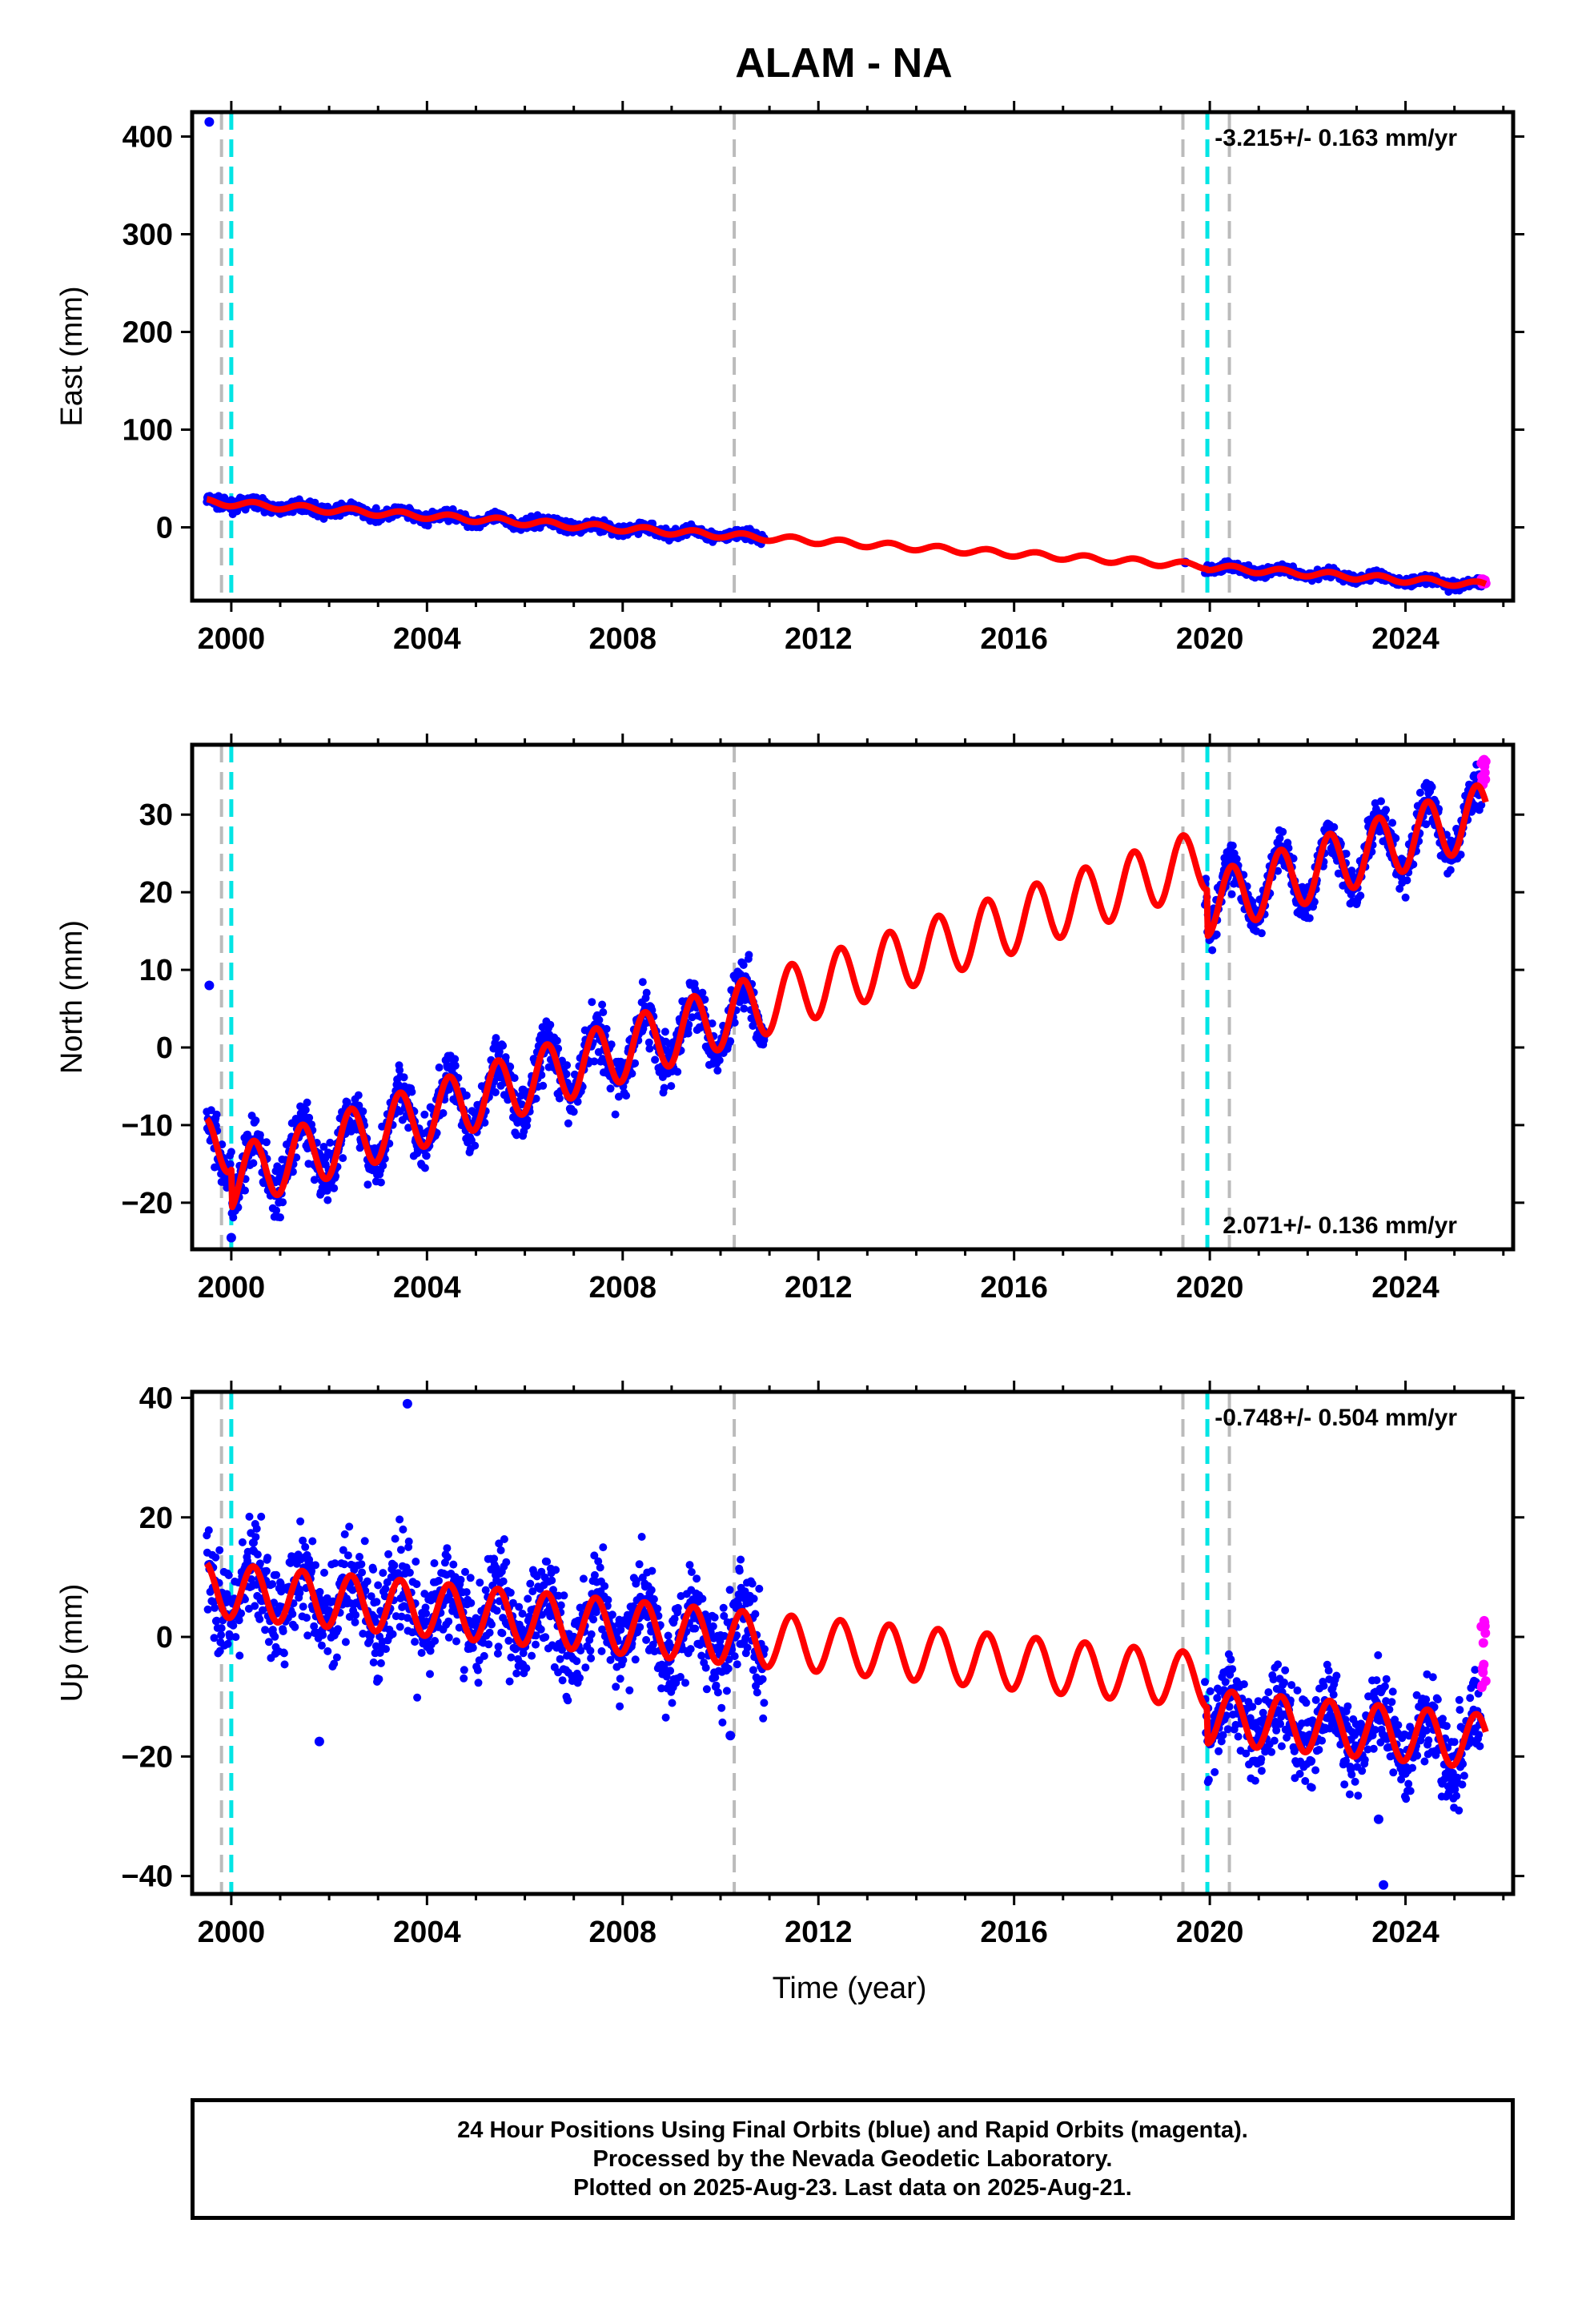  What do you see at coordinates (156, 971) in the screenshot?
I see `y-tick-label: 10` at bounding box center [156, 971].